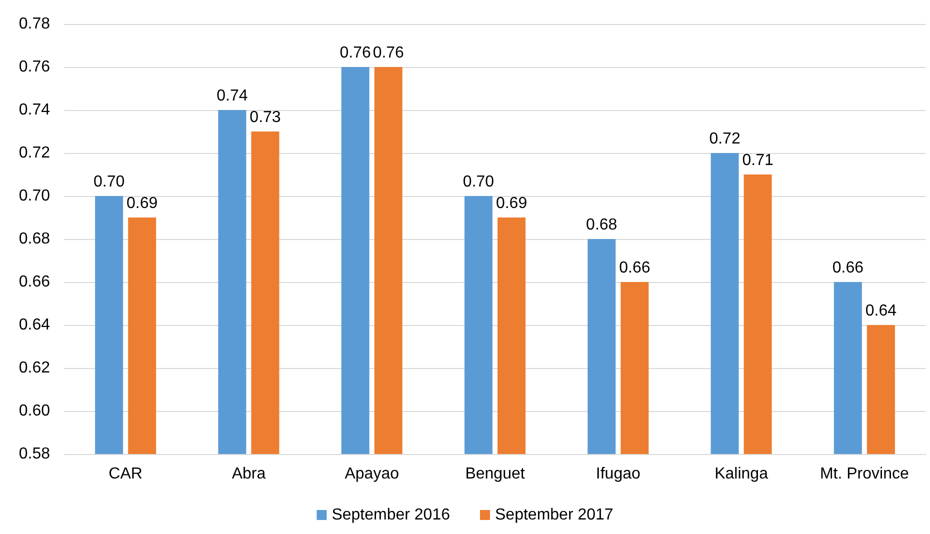 The image size is (930, 534). Describe the element at coordinates (758, 160) in the screenshot. I see `data-label: 0.71` at that location.